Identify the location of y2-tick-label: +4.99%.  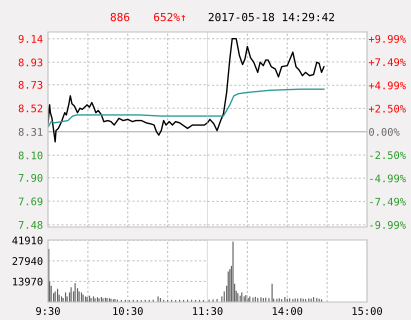
(387, 86).